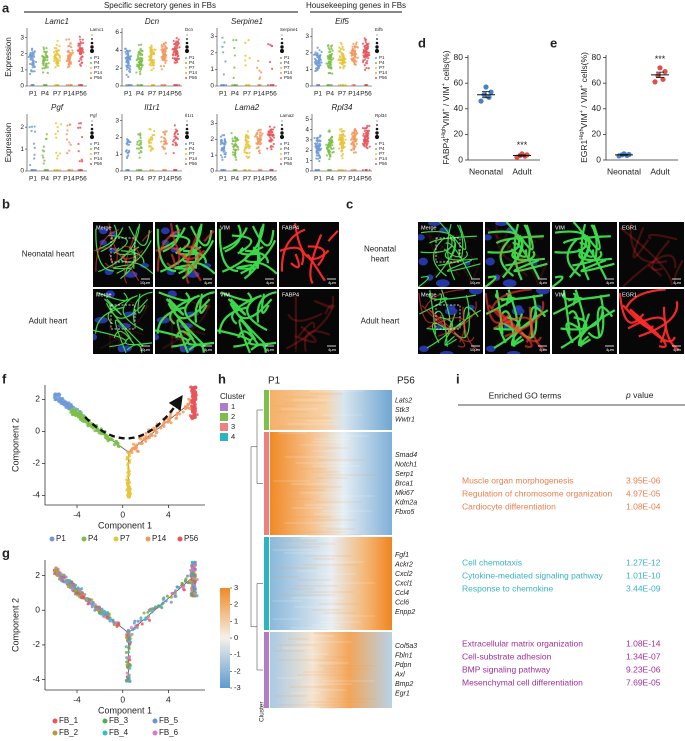  I want to click on zoom-box, so click(123, 250).